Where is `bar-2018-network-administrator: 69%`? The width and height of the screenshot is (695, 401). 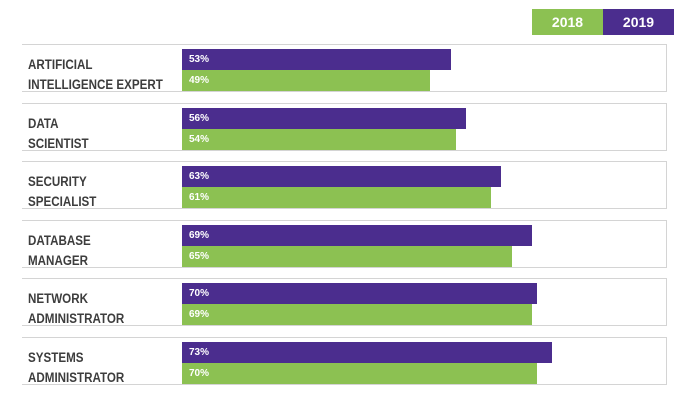
bar-2018-network-administrator: 69% is located at coordinates (357, 314).